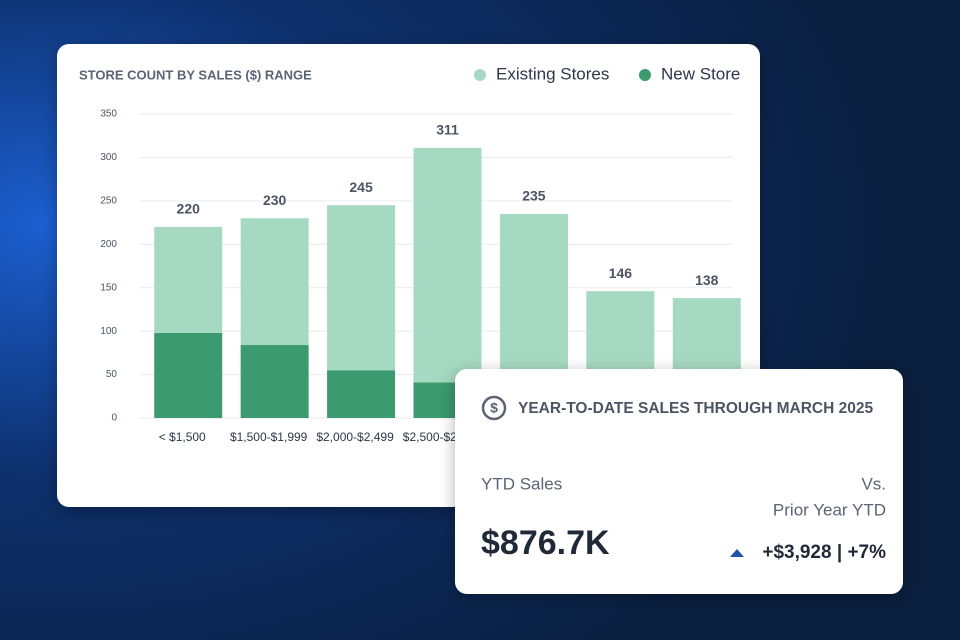 The width and height of the screenshot is (960, 640). What do you see at coordinates (695, 408) in the screenshot?
I see `kpi-title: YEAR-TO-DATE SALES THROUGH MARCH 2025` at bounding box center [695, 408].